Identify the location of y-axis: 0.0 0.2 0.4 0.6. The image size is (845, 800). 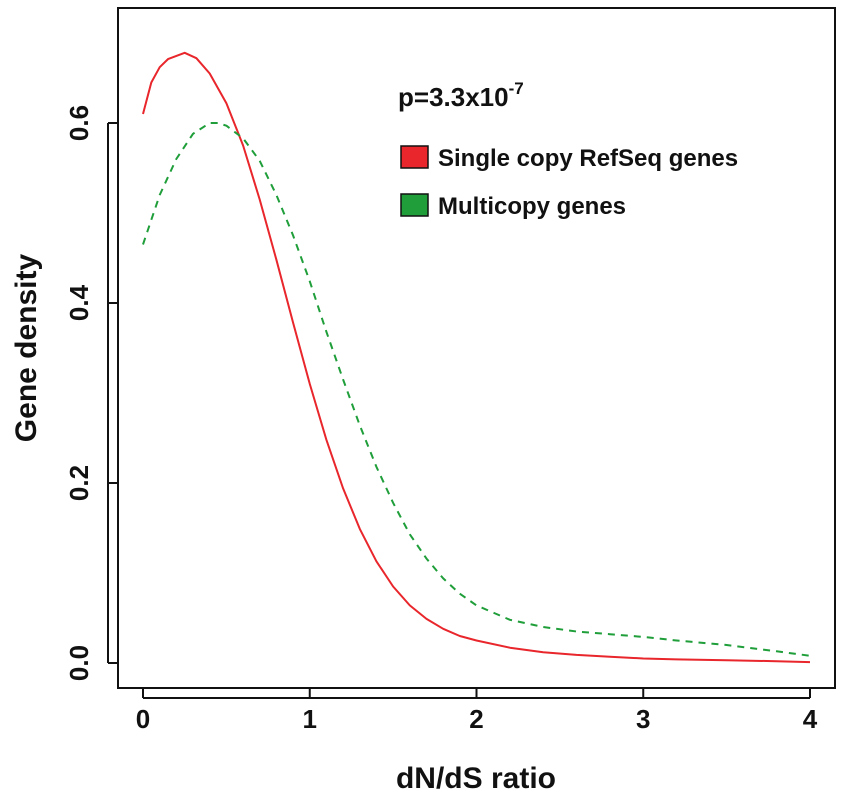
(91, 393).